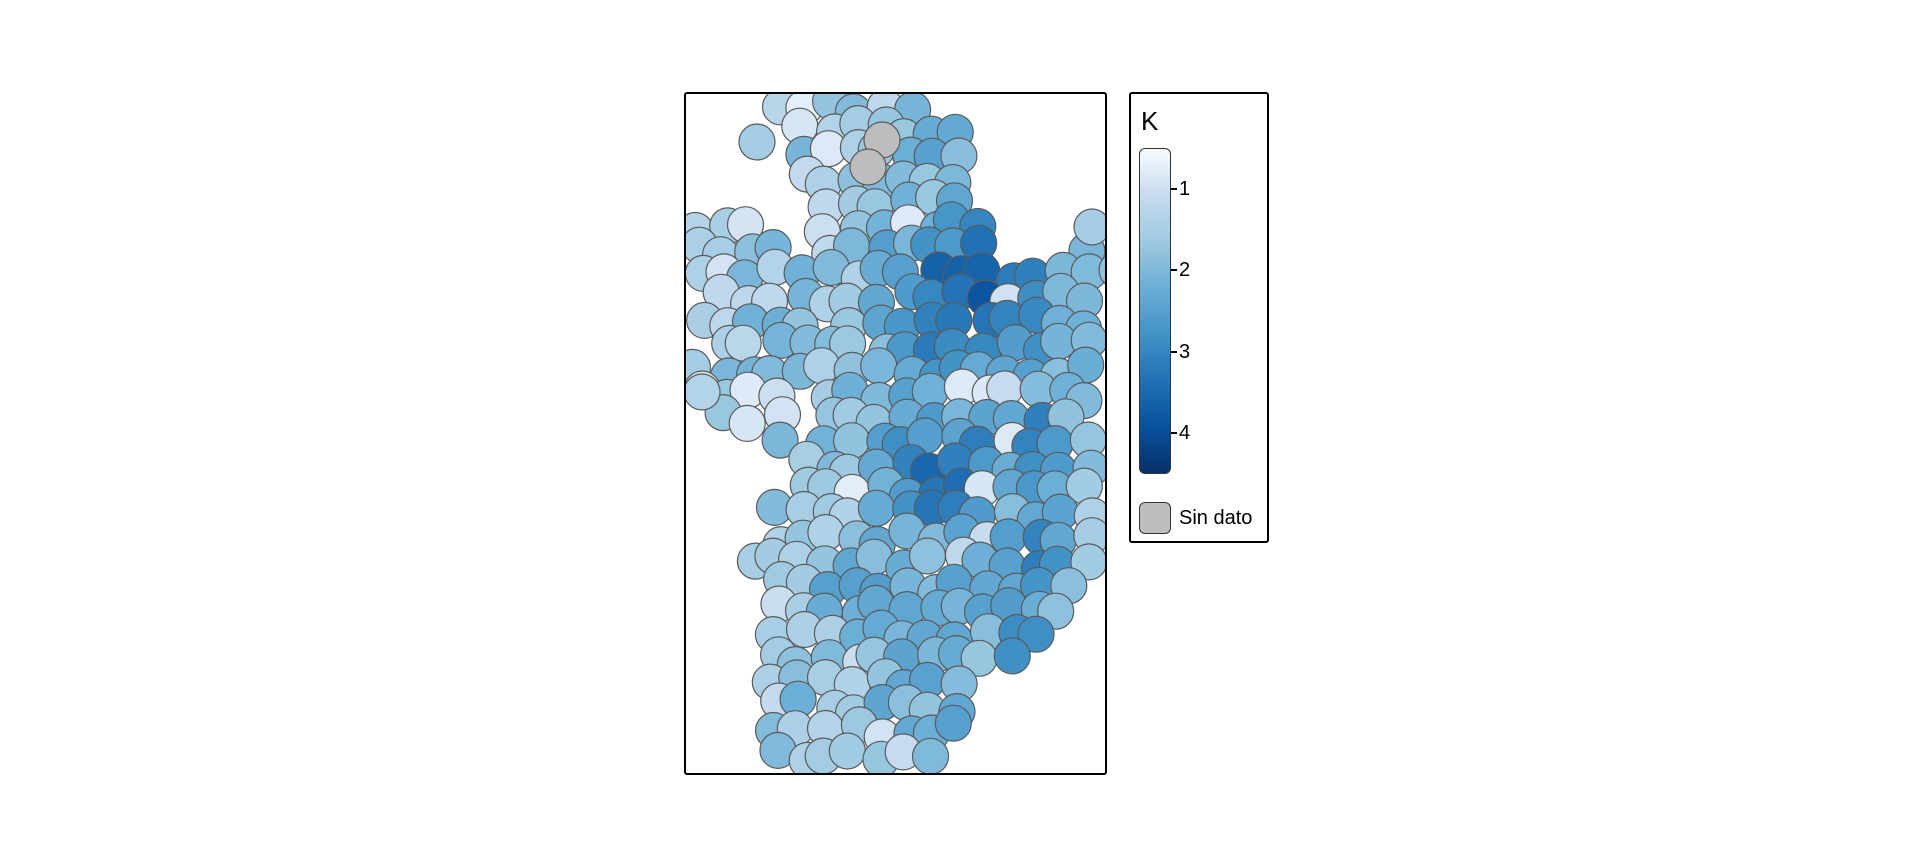 Image resolution: width=1920 pixels, height=864 pixels. What do you see at coordinates (1185, 188) in the screenshot?
I see `legend-tick-label: 1` at bounding box center [1185, 188].